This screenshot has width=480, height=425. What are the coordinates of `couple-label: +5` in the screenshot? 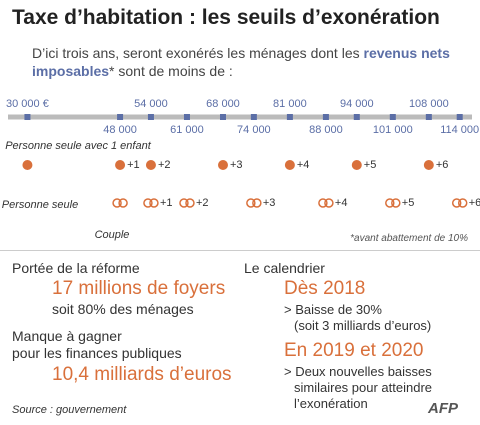 It's located at (408, 203).